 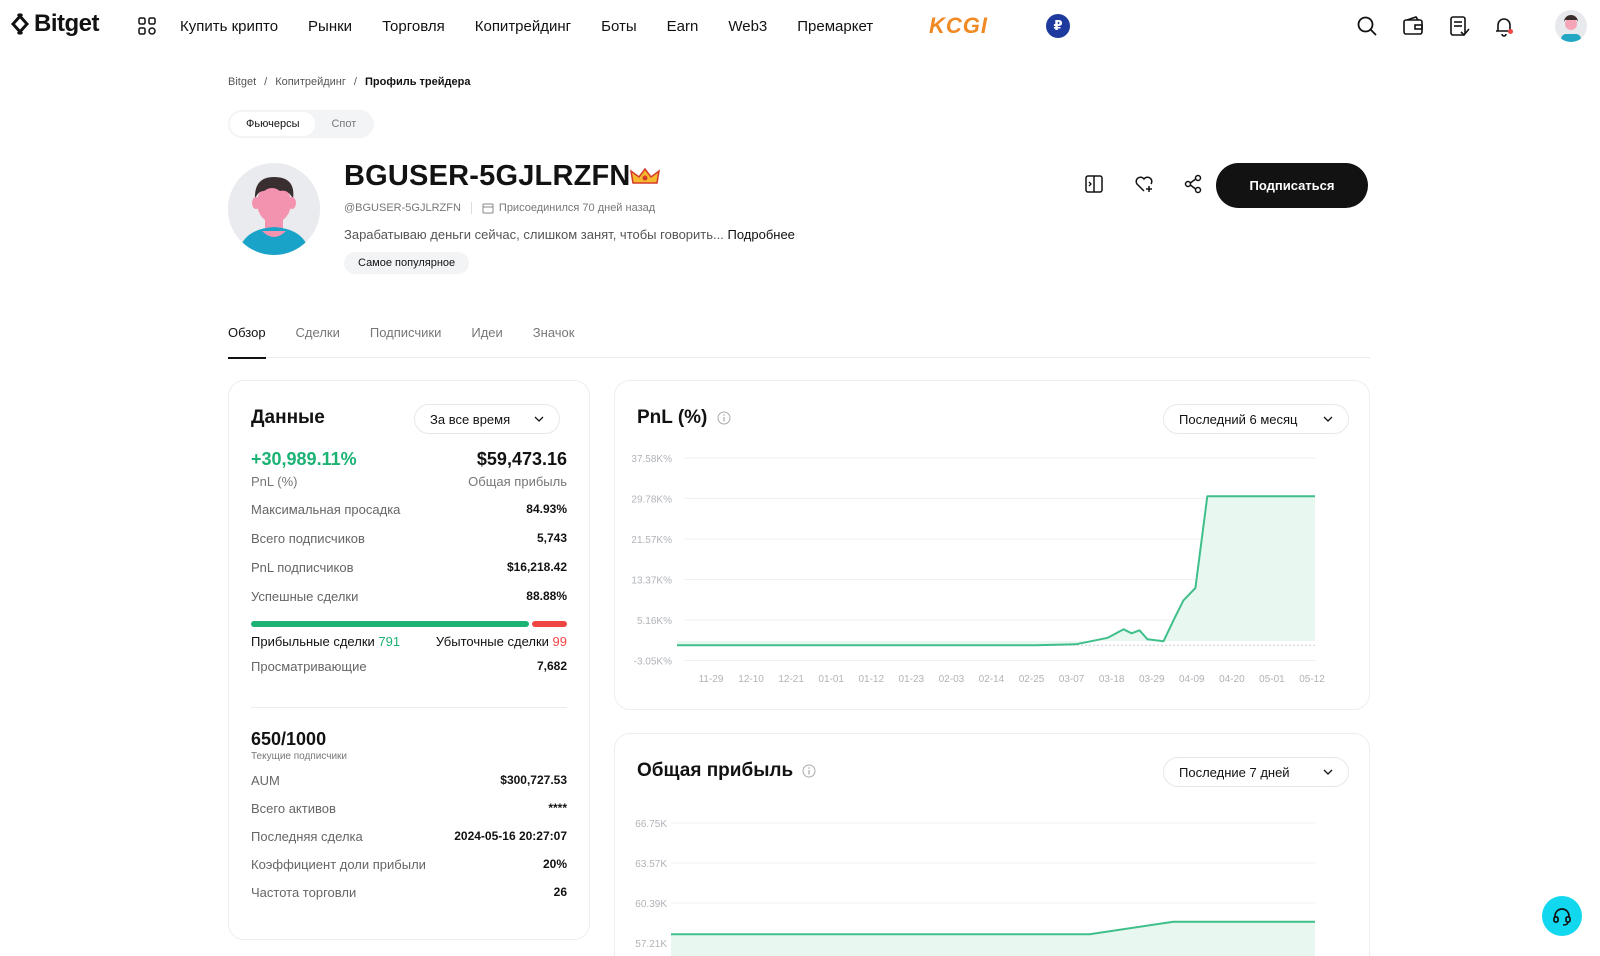 What do you see at coordinates (305, 596) in the screenshot?
I see `stat-label: Успешные сделки` at bounding box center [305, 596].